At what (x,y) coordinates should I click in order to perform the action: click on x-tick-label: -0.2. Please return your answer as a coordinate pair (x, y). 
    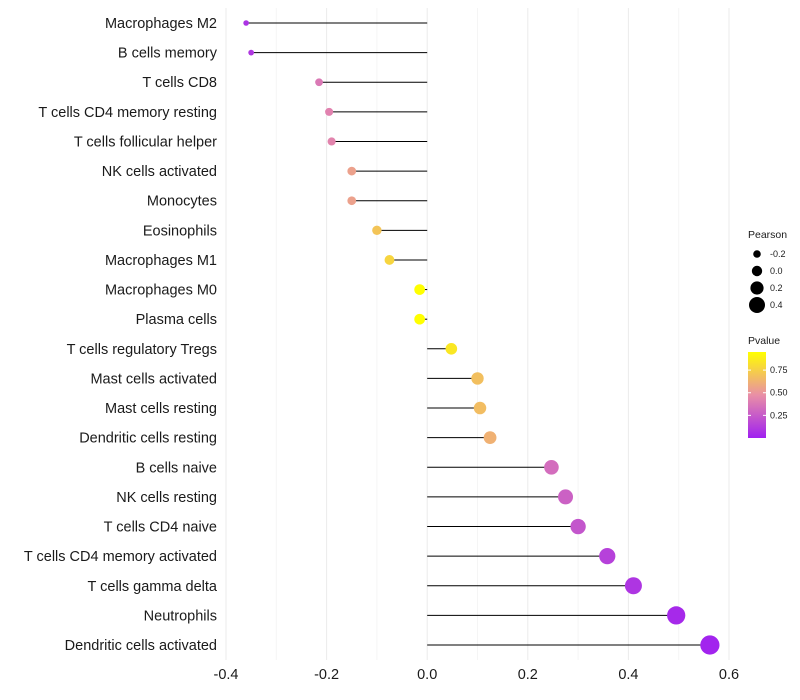
    Looking at the image, I should click on (326, 675).